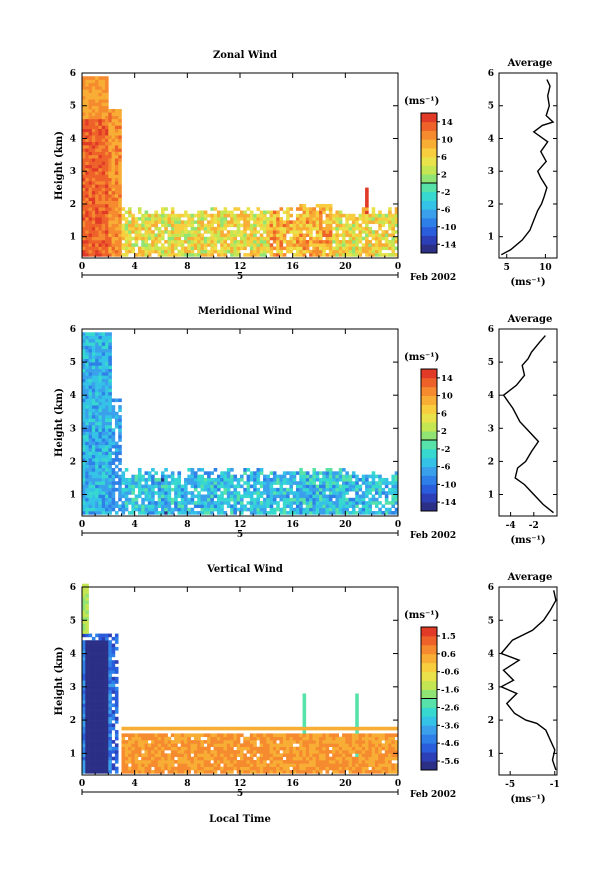 This screenshot has height=873, width=610. What do you see at coordinates (187, 267) in the screenshot?
I see `x-tick-label: 8` at bounding box center [187, 267].